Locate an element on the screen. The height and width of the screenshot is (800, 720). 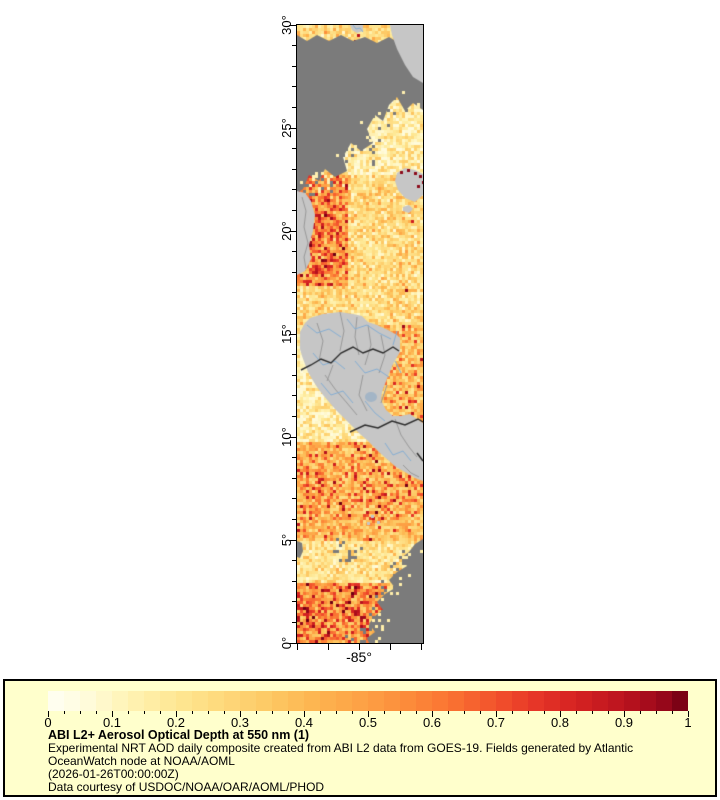
colorbar-tick-label: 0.3 is located at coordinates (240, 722).